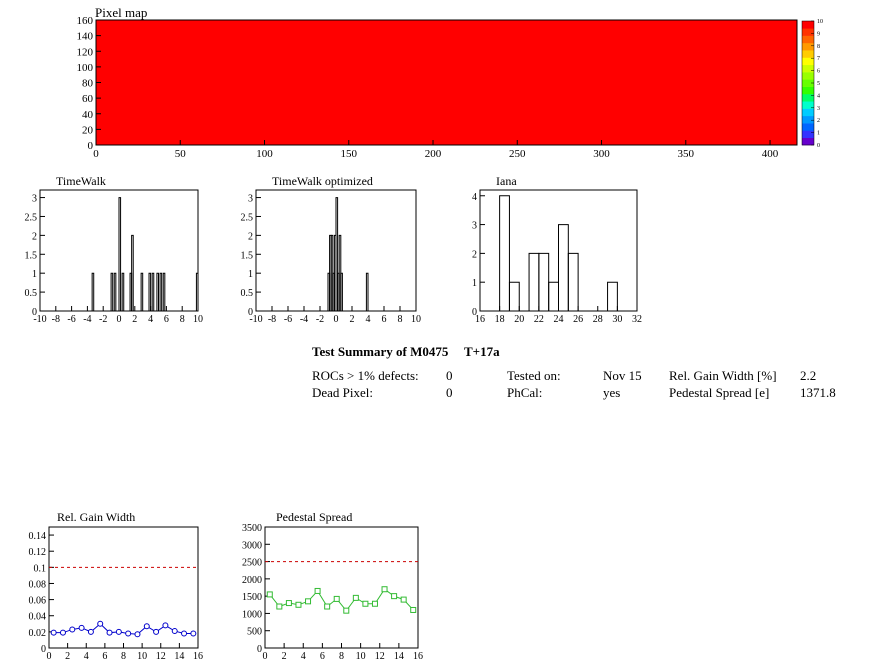 The height and width of the screenshot is (672, 896). Describe the element at coordinates (559, 319) in the screenshot. I see `x-tick-label: 24` at that location.